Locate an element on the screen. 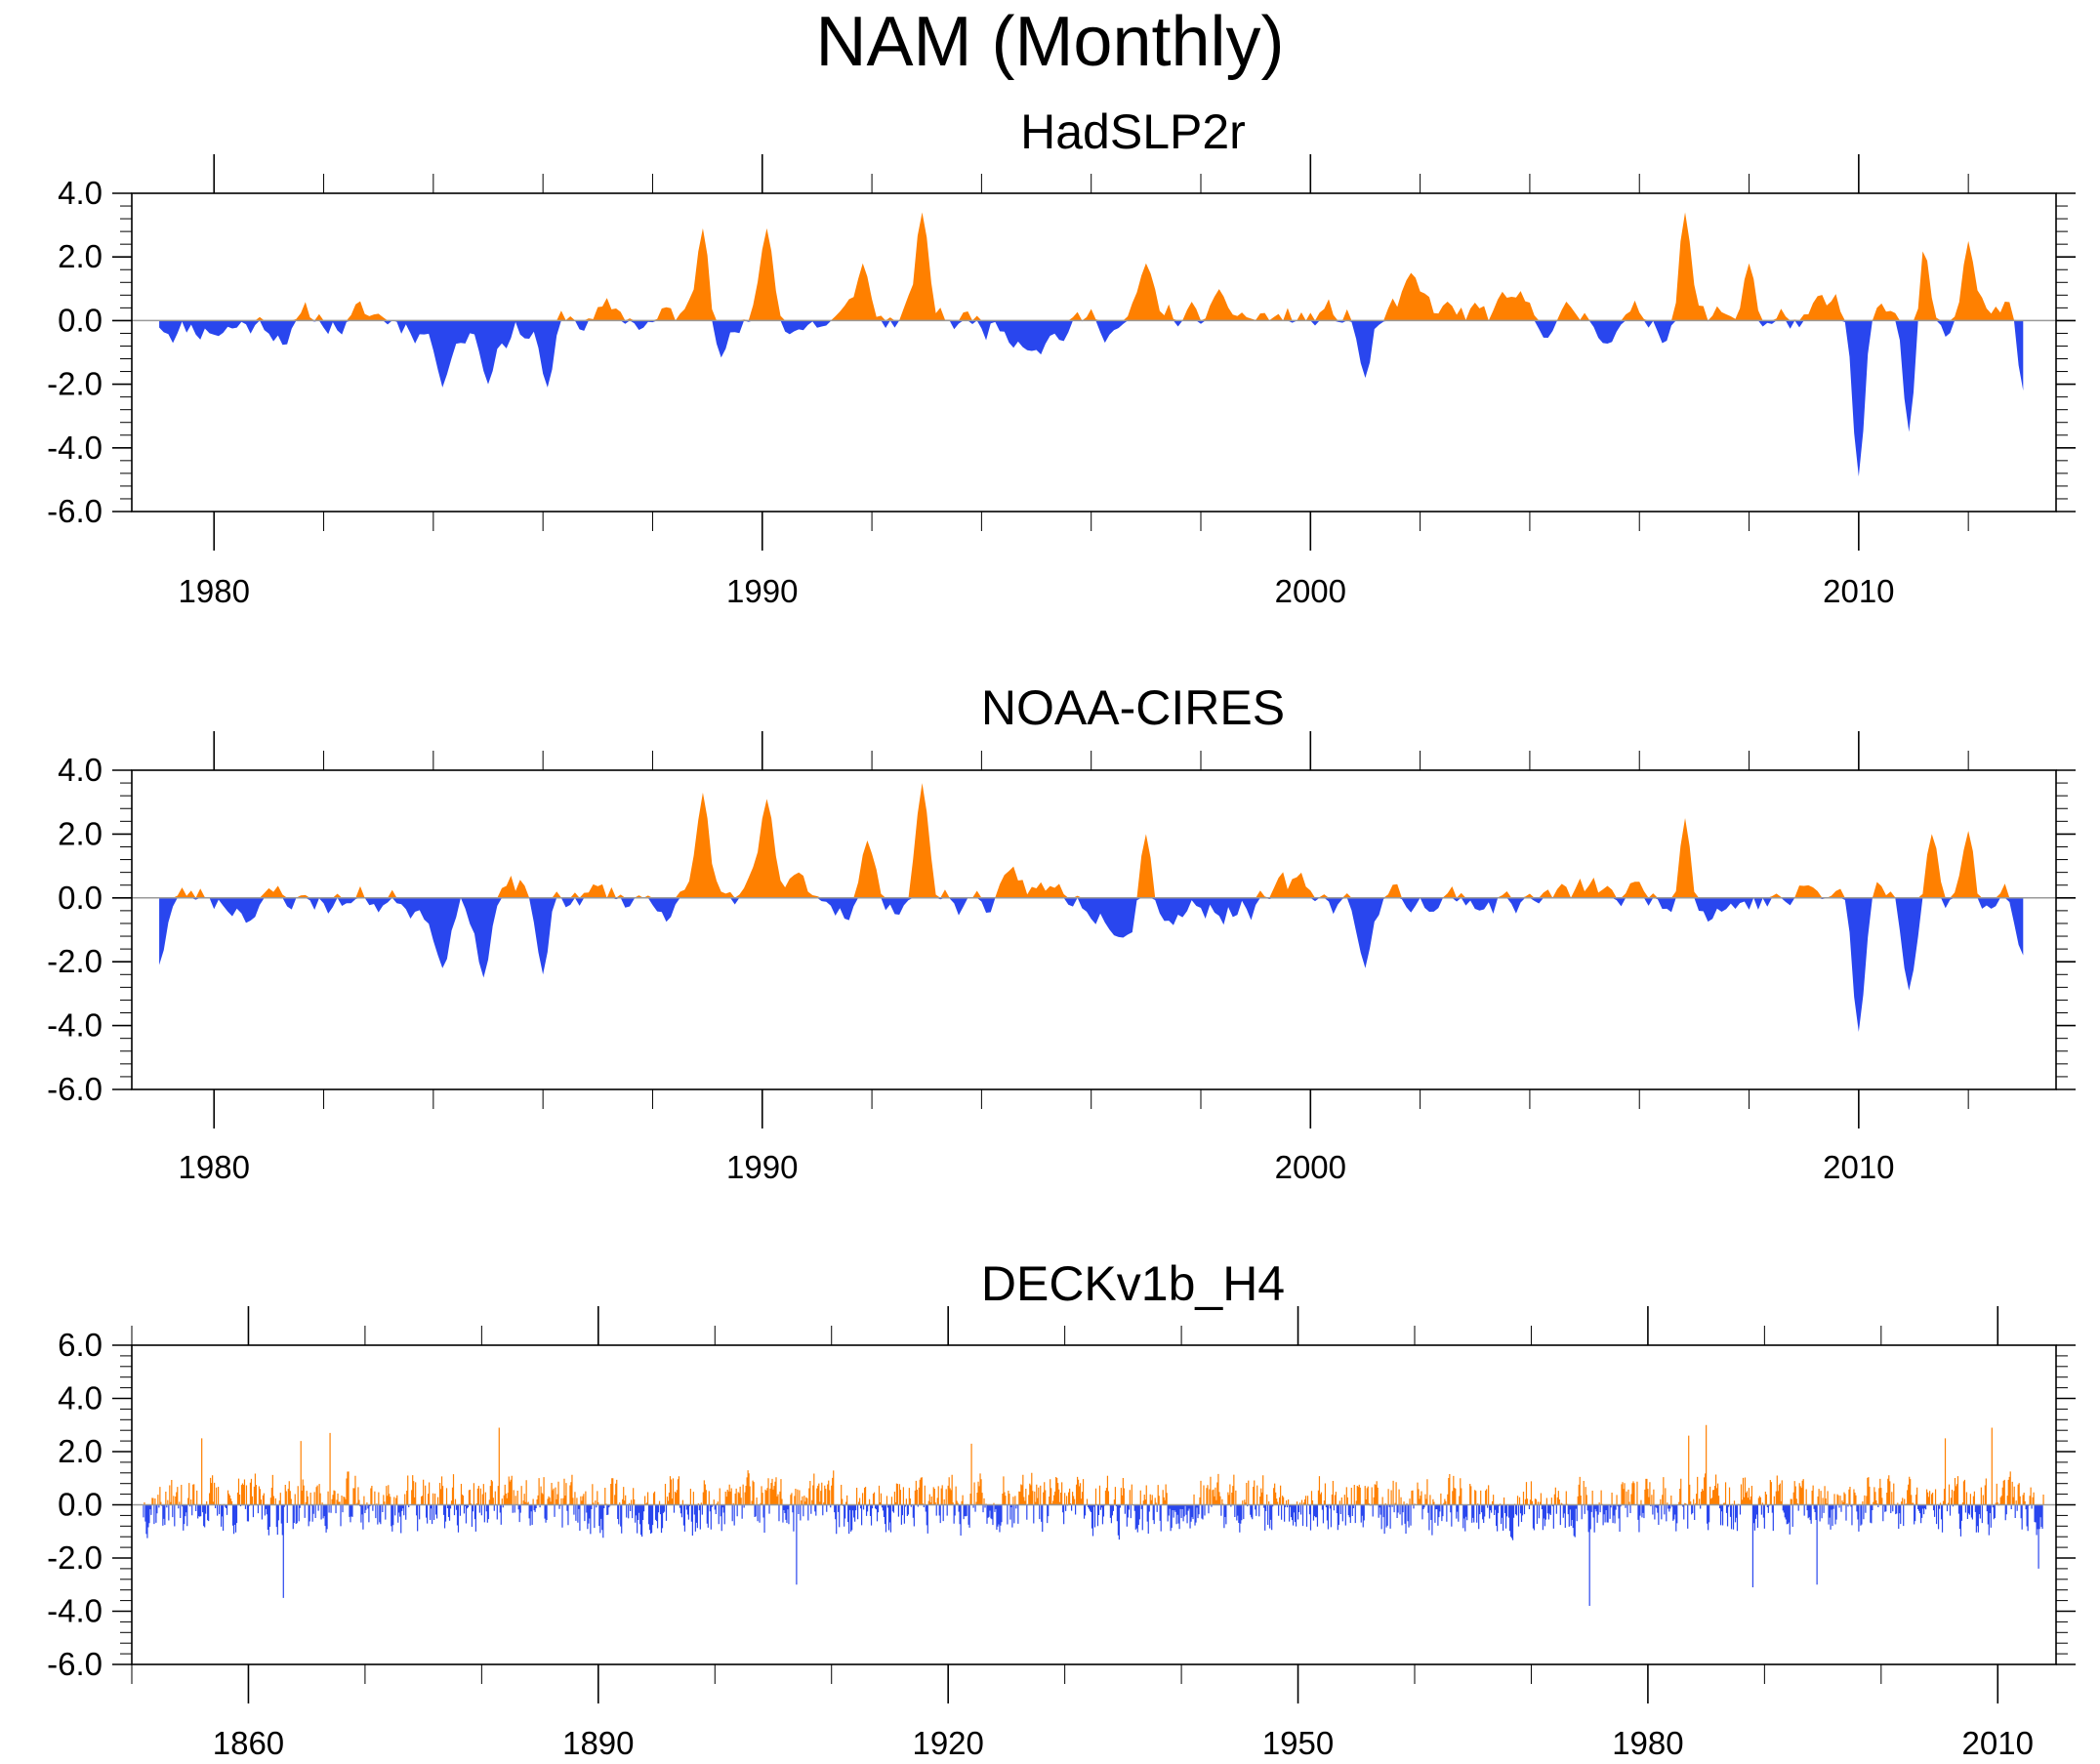  panel-title: DECKv1b_H4 is located at coordinates (1133, 1283).